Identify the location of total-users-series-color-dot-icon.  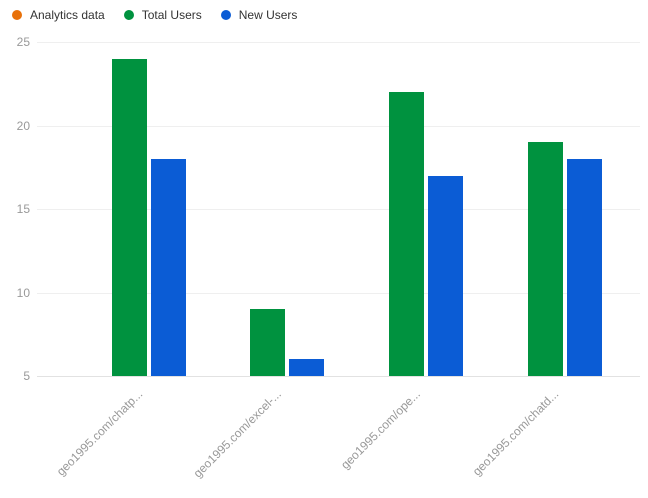
(128, 15).